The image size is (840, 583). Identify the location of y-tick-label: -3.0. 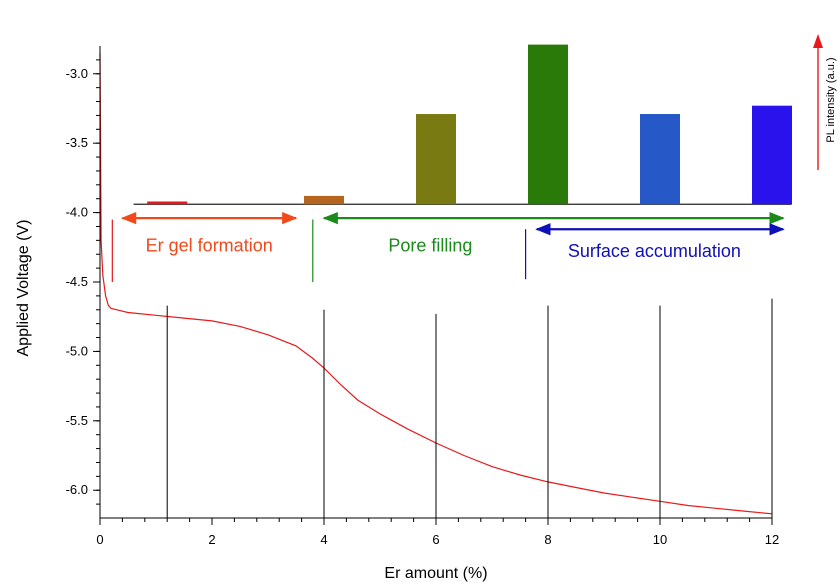
(77, 73).